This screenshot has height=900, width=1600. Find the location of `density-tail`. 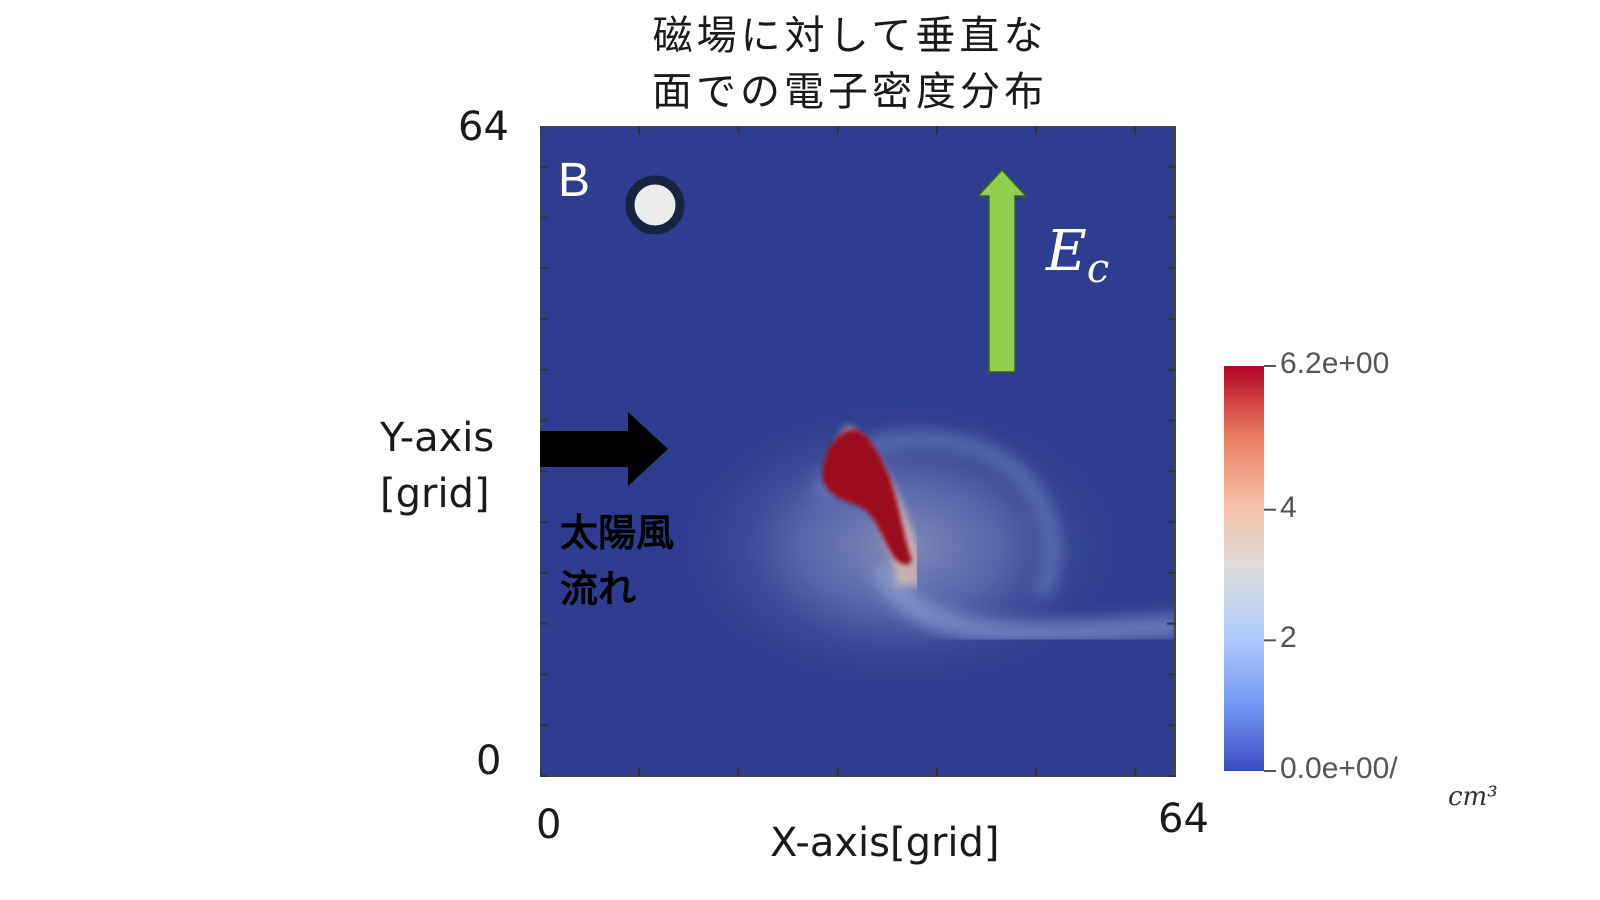

density-tail is located at coordinates (1022, 602).